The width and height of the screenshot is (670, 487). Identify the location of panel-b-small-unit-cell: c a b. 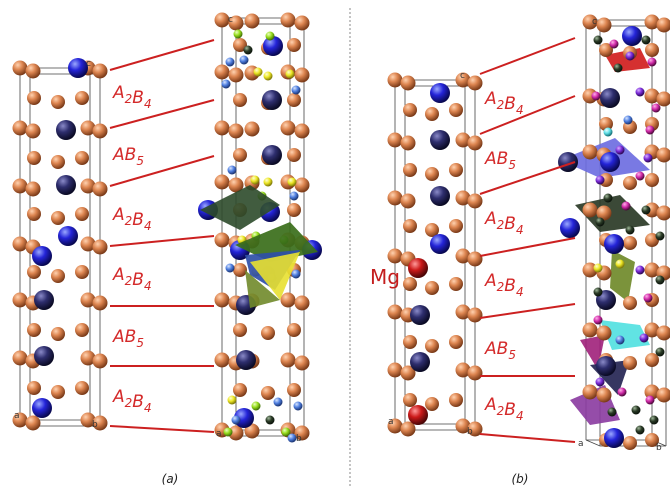
(435, 254).